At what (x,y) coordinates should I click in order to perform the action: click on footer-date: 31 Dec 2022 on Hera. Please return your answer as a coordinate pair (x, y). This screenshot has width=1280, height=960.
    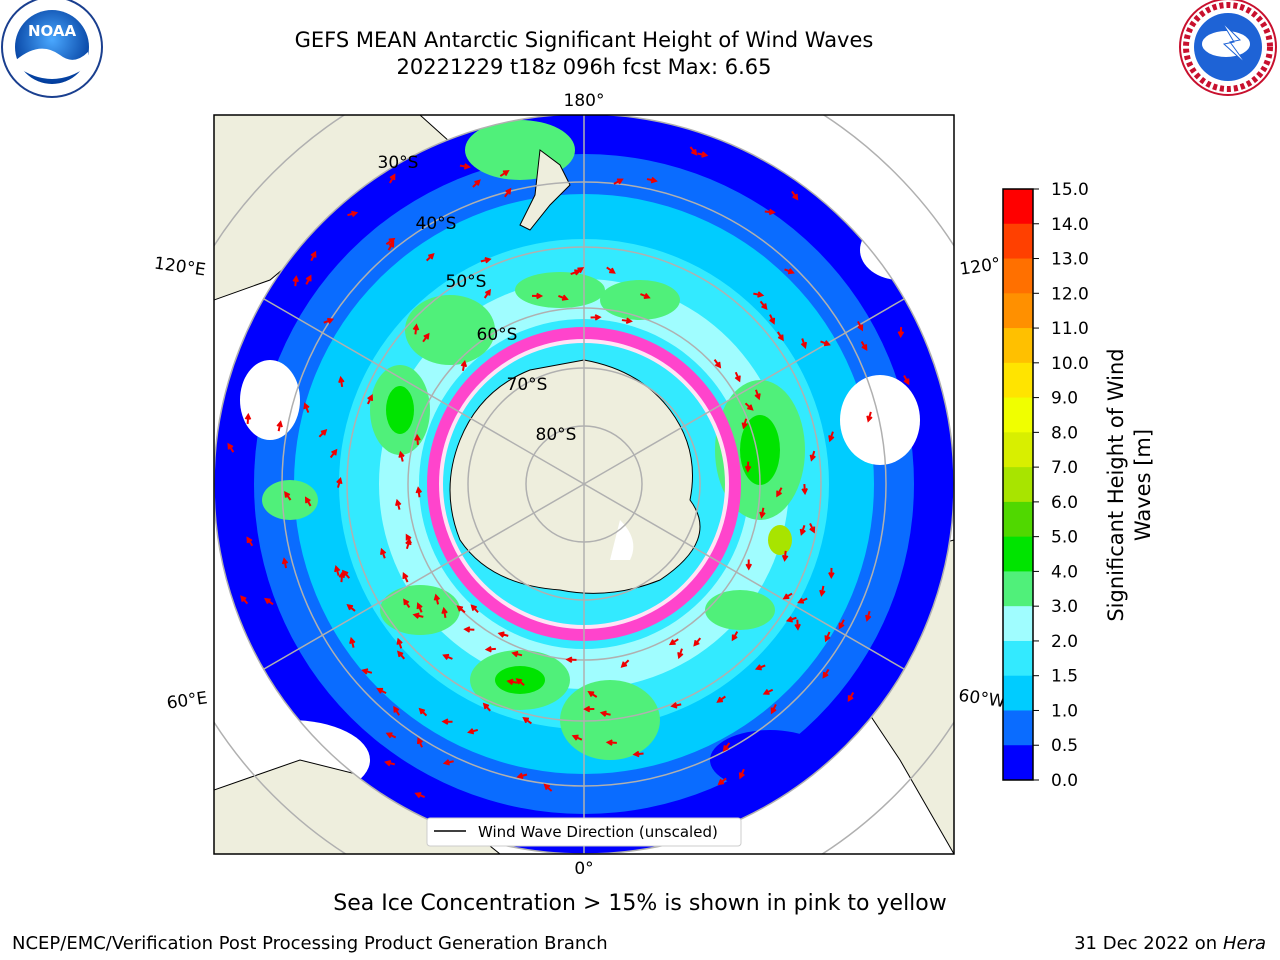
    Looking at the image, I should click on (1170, 943).